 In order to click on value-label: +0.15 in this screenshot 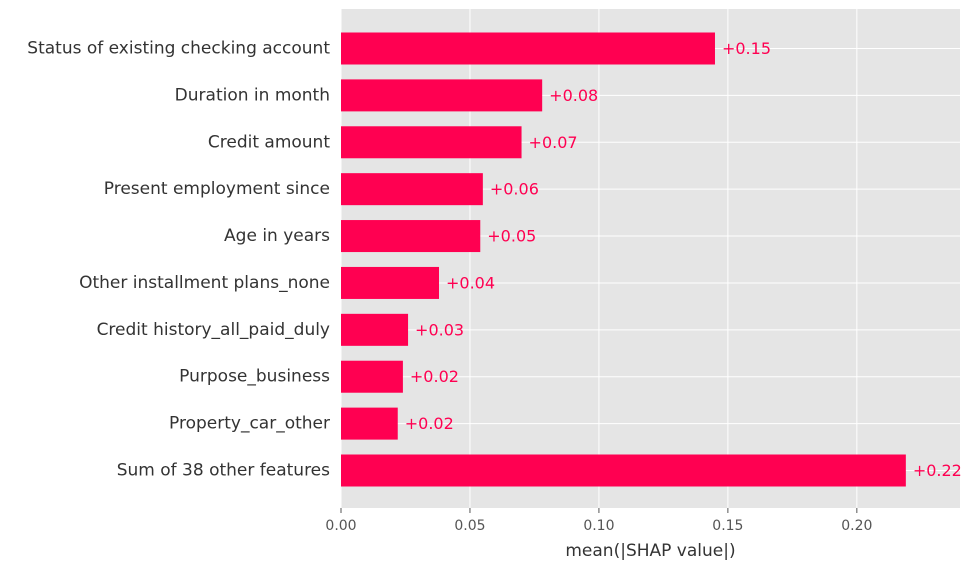, I will do `click(746, 48)`.